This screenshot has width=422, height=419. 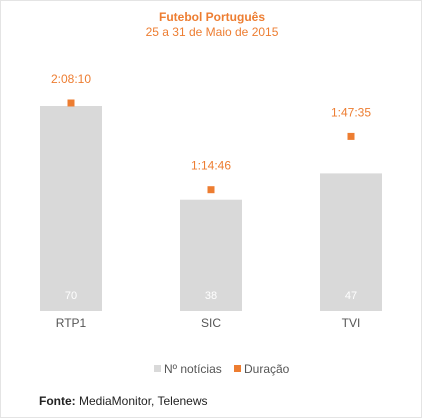 What do you see at coordinates (71, 79) in the screenshot?
I see `duration-label-rtp1: 2:08:10` at bounding box center [71, 79].